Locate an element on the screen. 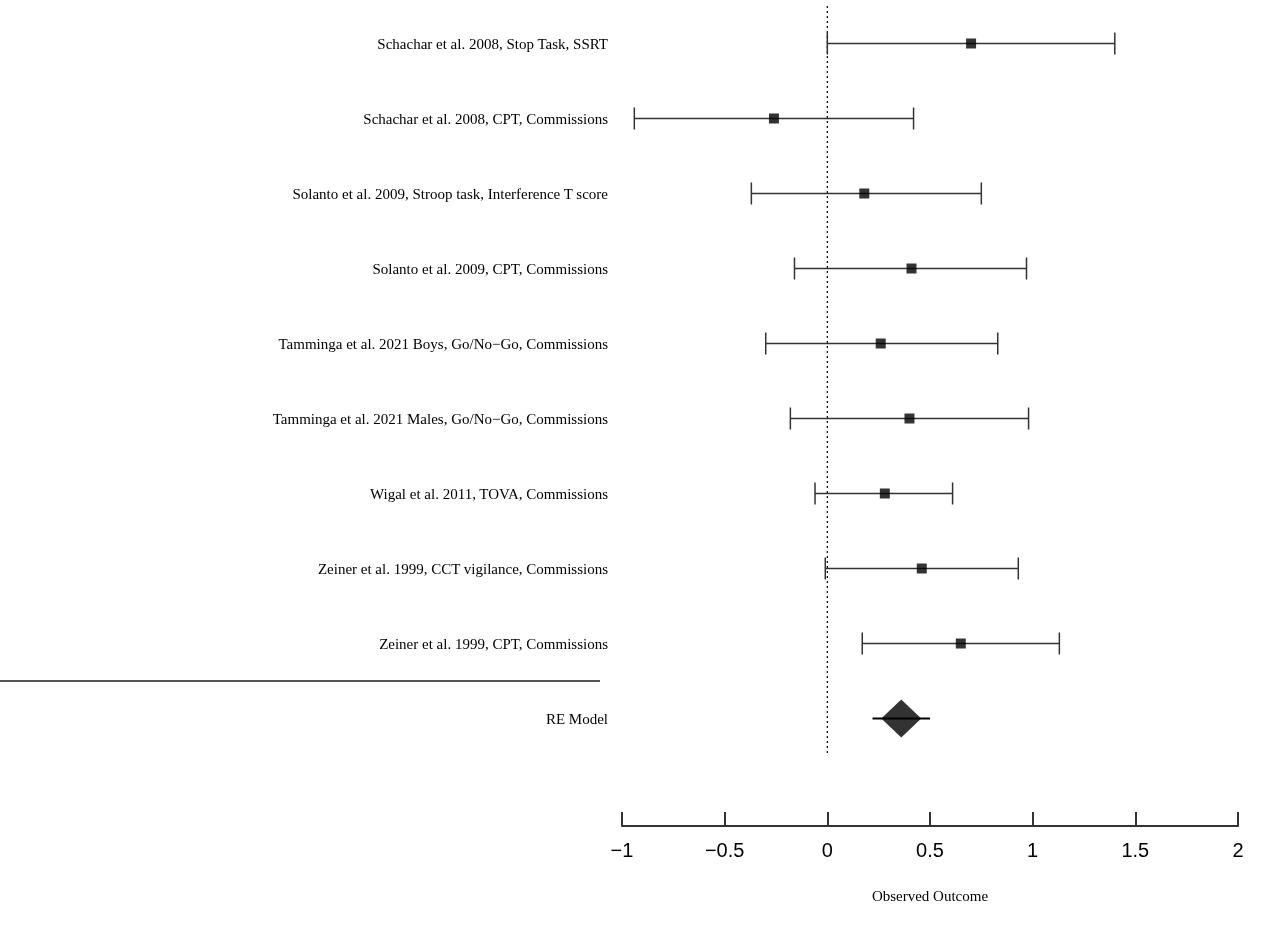 This screenshot has width=1270, height=929. y-tick-label: Tamminga et al. 2021 Males, Go/No−Go, Commissions is located at coordinates (440, 418).